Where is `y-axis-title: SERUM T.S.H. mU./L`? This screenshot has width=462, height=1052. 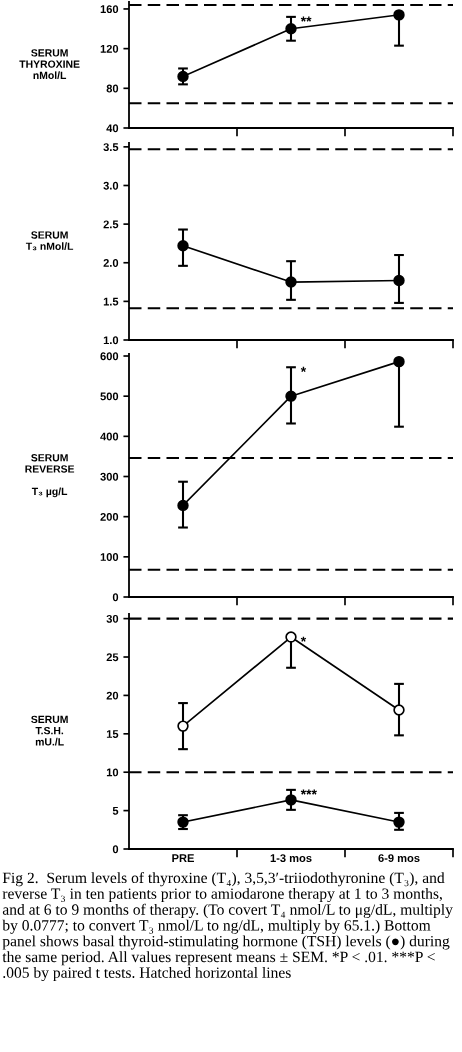
y-axis-title: SERUM T.S.H. mU./L is located at coordinates (49, 730).